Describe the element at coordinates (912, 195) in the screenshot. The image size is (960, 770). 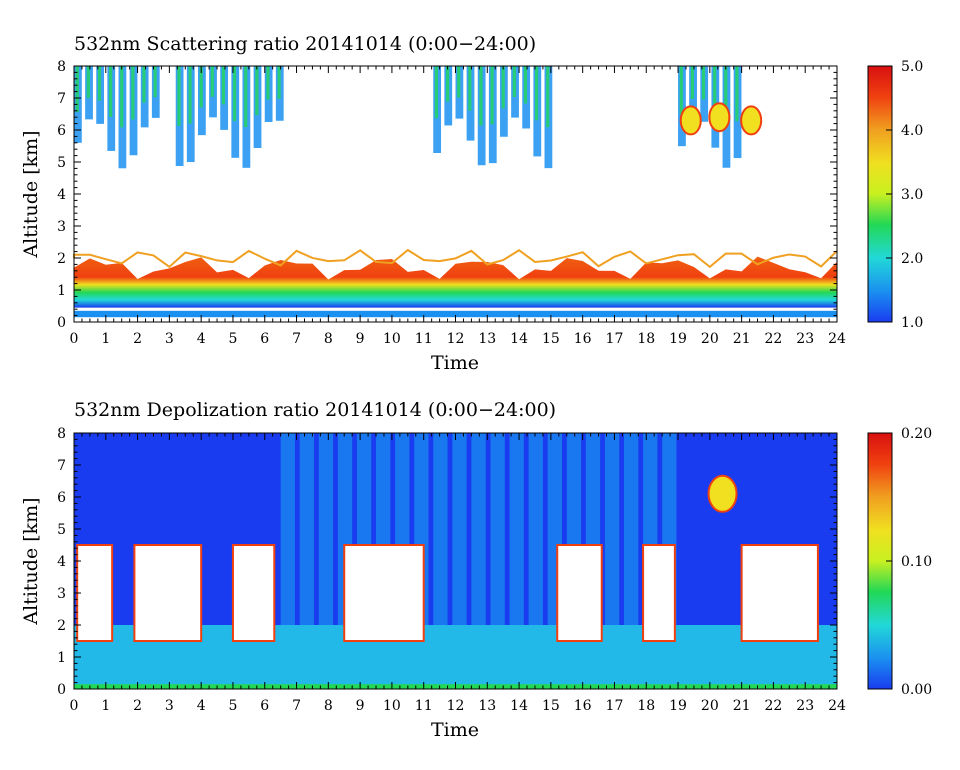
I see `colorbar-tick-label: 3.0` at that location.